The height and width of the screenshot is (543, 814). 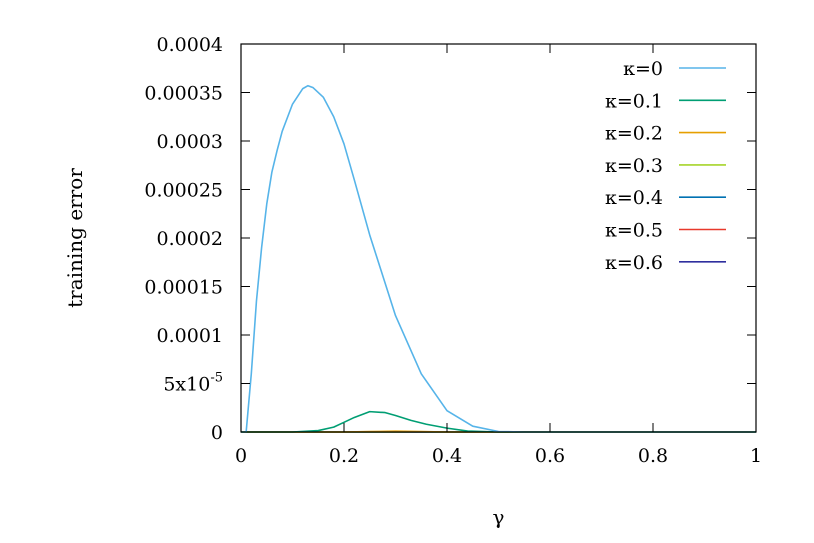 What do you see at coordinates (183, 191) in the screenshot?
I see `y-tick-label: 0.00025` at bounding box center [183, 191].